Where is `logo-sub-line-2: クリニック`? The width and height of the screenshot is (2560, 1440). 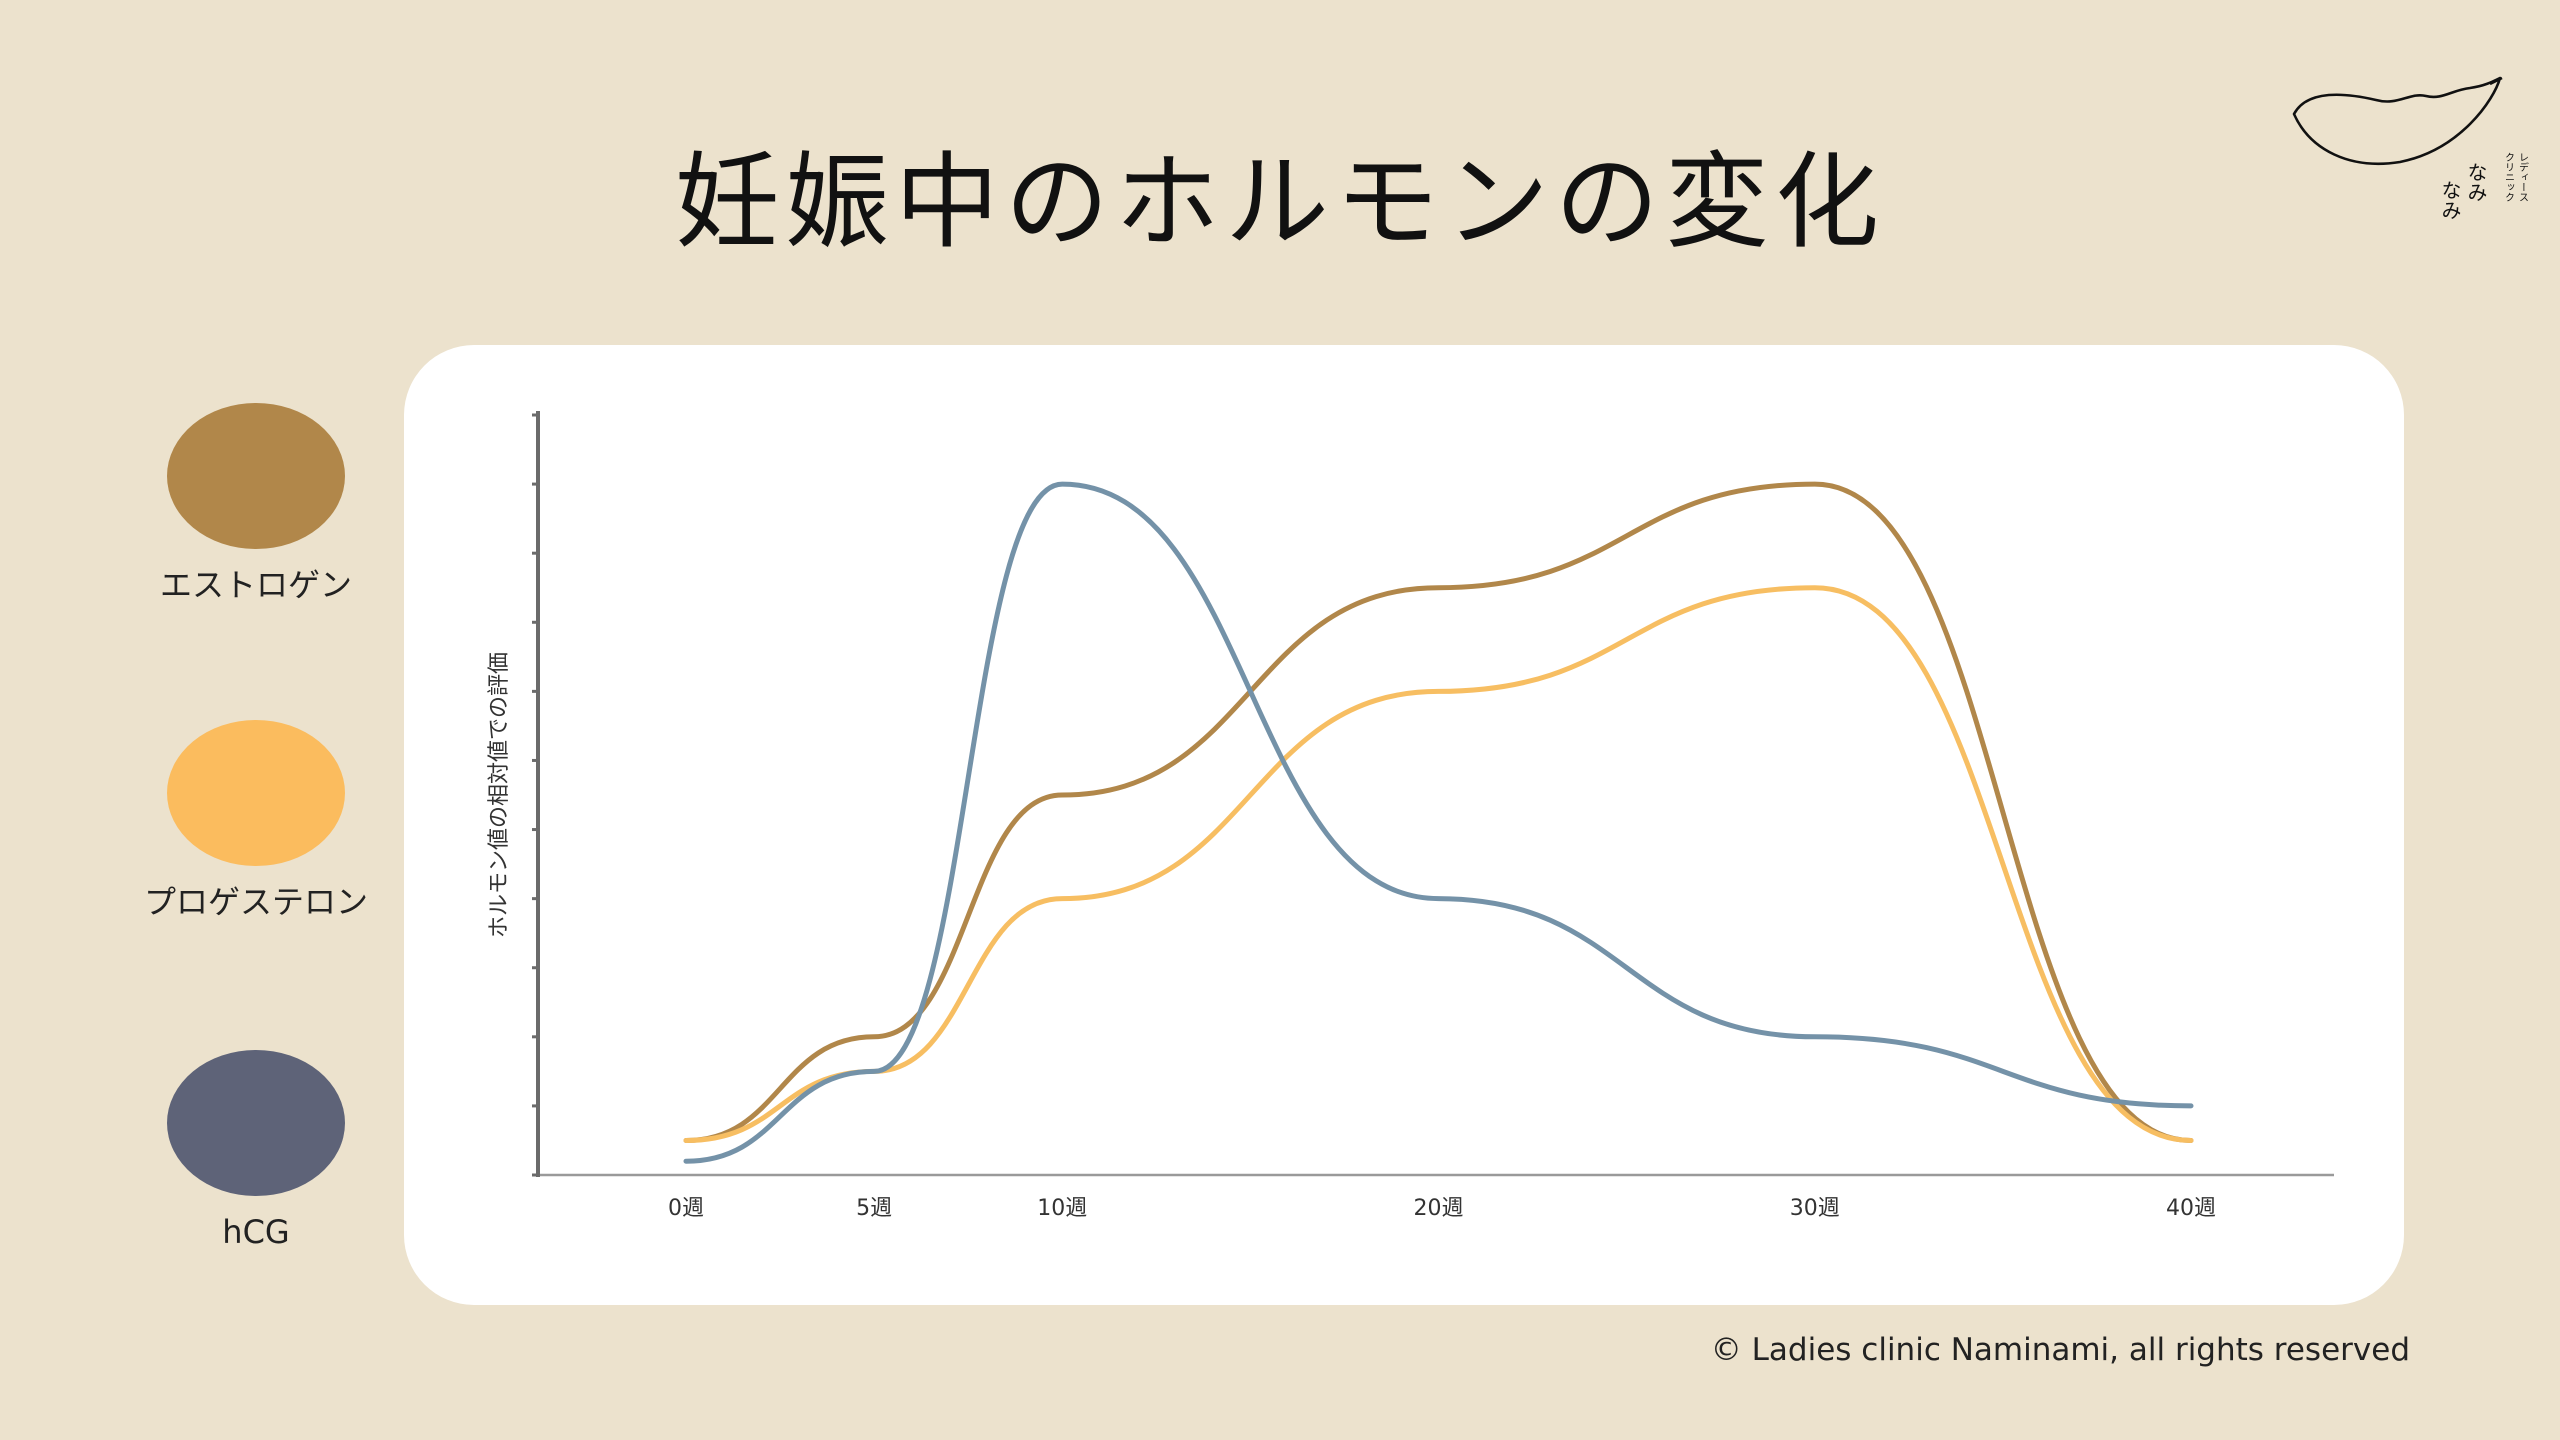 logo-sub-line-2: クリニック is located at coordinates (2508, 177).